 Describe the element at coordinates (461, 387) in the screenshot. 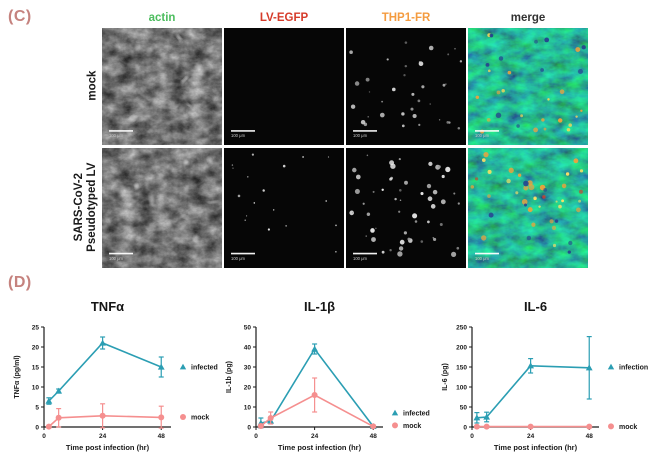

I see `y-tick-label: 100` at that location.